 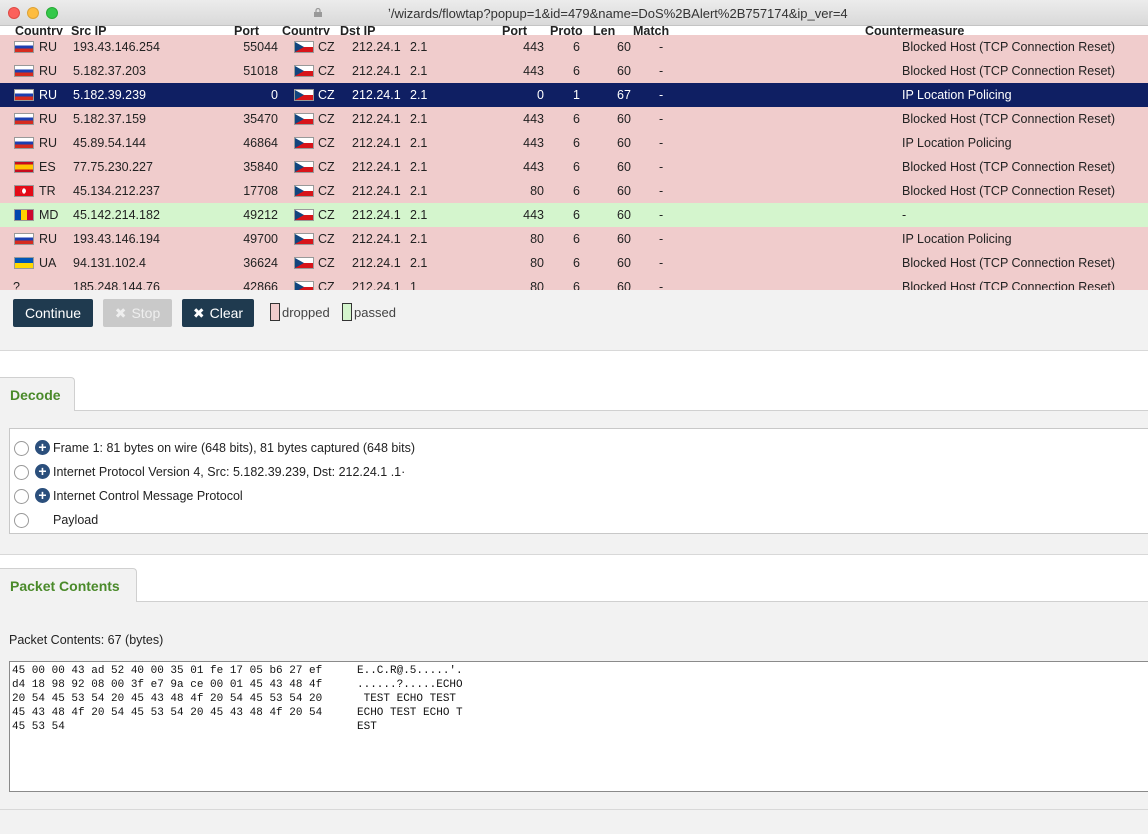 I want to click on cell-src-port: 35470, so click(x=260, y=119).